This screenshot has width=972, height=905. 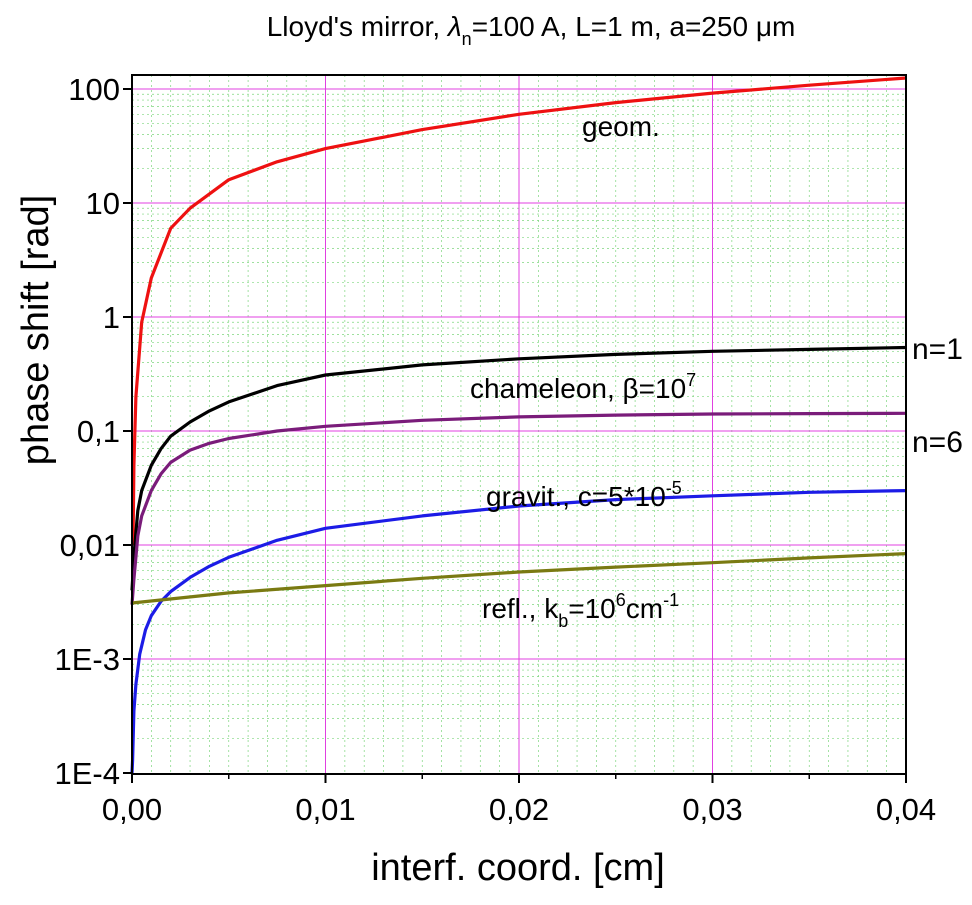 I want to click on annotation-chameleon: chameleon, β=107, so click(x=583, y=387).